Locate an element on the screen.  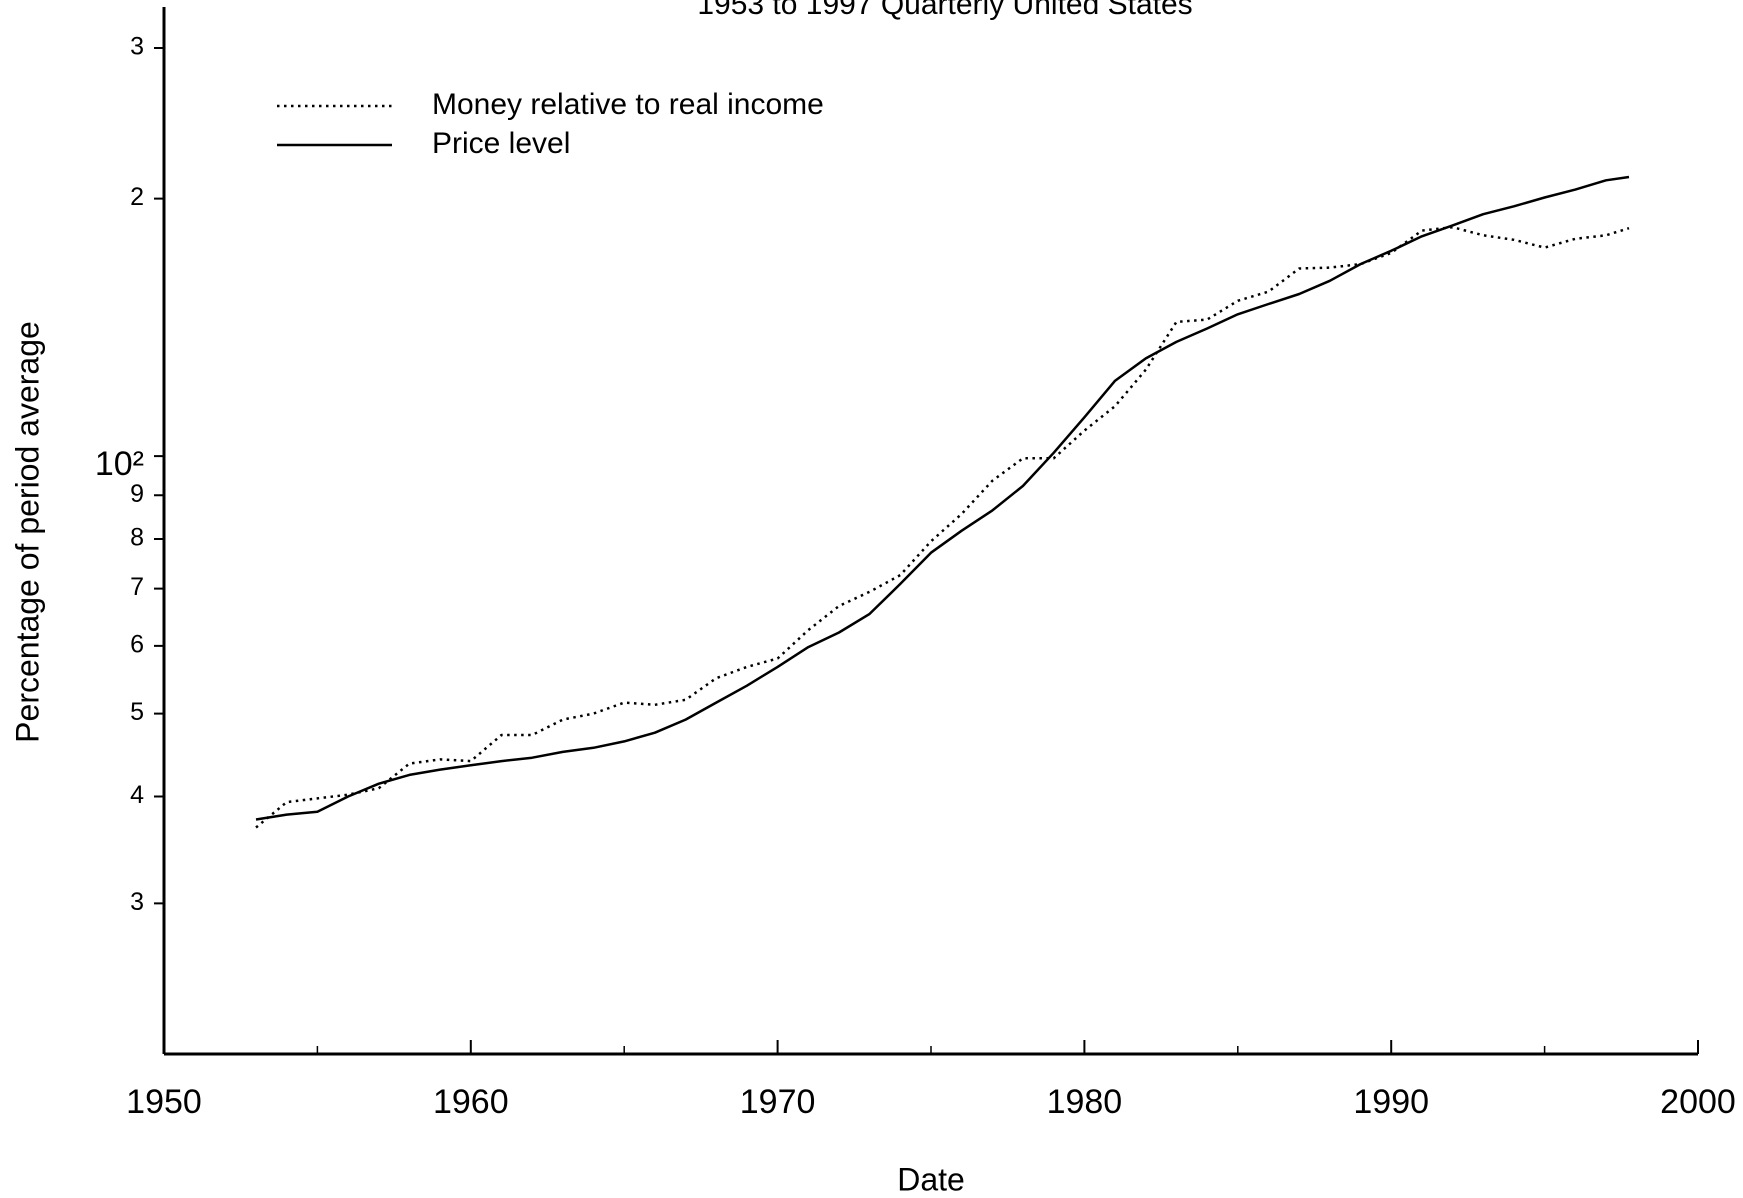
x-axis-label: Date is located at coordinates (931, 1179).